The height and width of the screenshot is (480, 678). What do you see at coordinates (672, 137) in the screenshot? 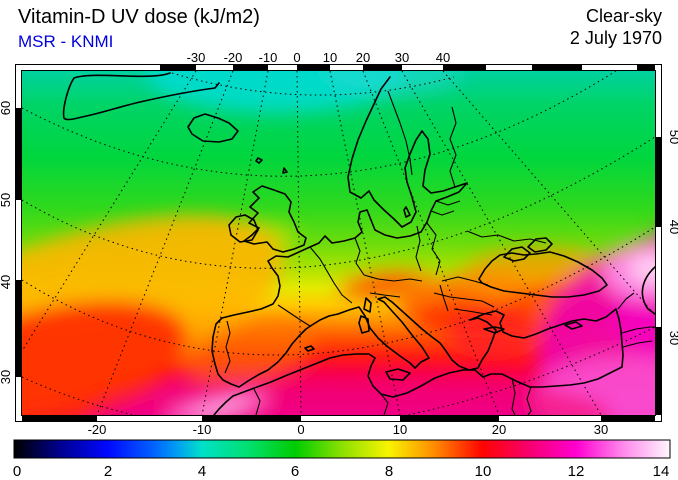
I see `right-tick-label: 50` at bounding box center [672, 137].